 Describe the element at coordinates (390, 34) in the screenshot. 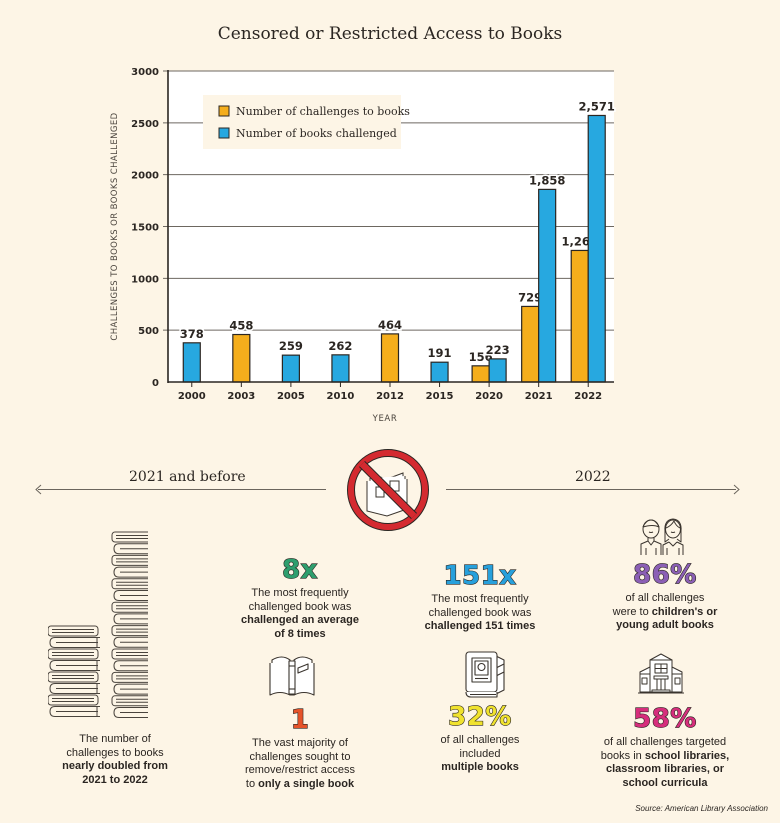

I see `chart-title: Censored or Restricted Access to Books` at that location.